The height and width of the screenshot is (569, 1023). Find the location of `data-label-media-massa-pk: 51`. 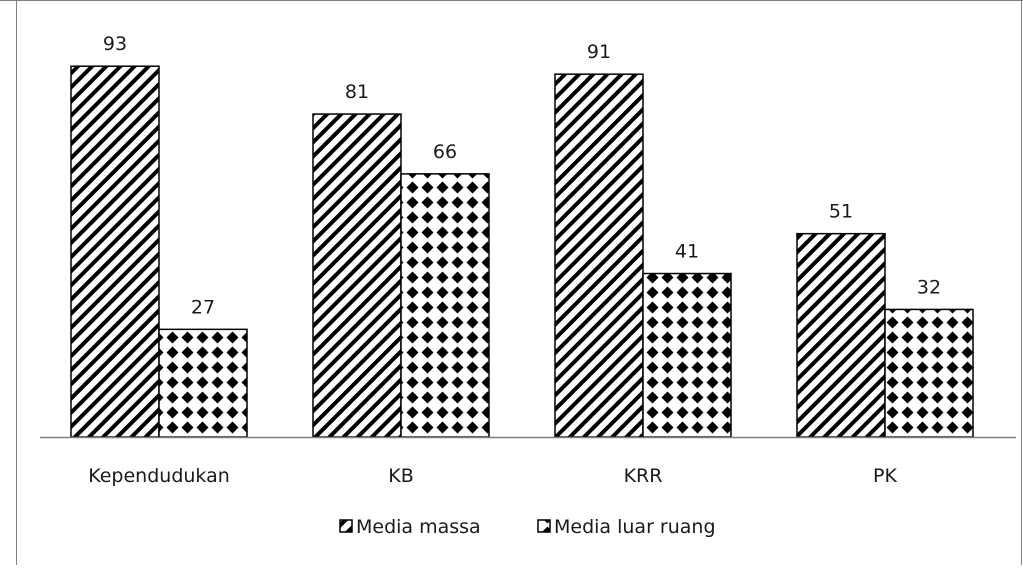

data-label-media-massa-pk: 51 is located at coordinates (841, 212).